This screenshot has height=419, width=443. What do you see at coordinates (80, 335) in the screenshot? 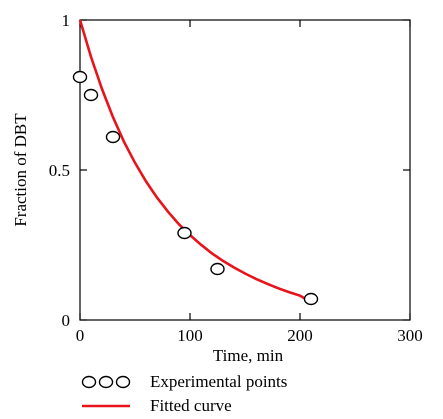
I see `x-tick-label-0: 0` at bounding box center [80, 335].